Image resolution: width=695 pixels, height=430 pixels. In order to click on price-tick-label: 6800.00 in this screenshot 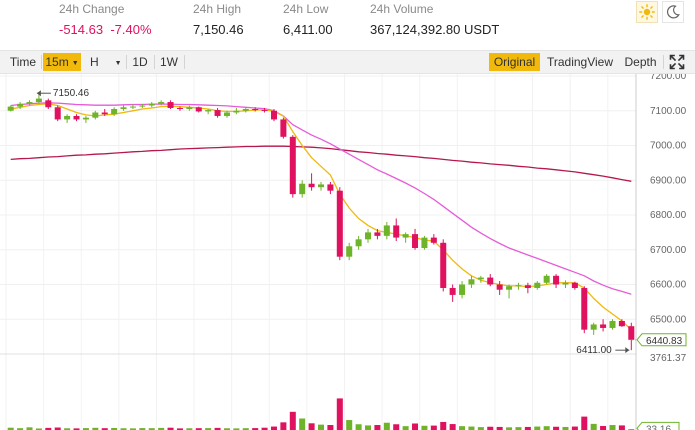, I will do `click(668, 215)`.